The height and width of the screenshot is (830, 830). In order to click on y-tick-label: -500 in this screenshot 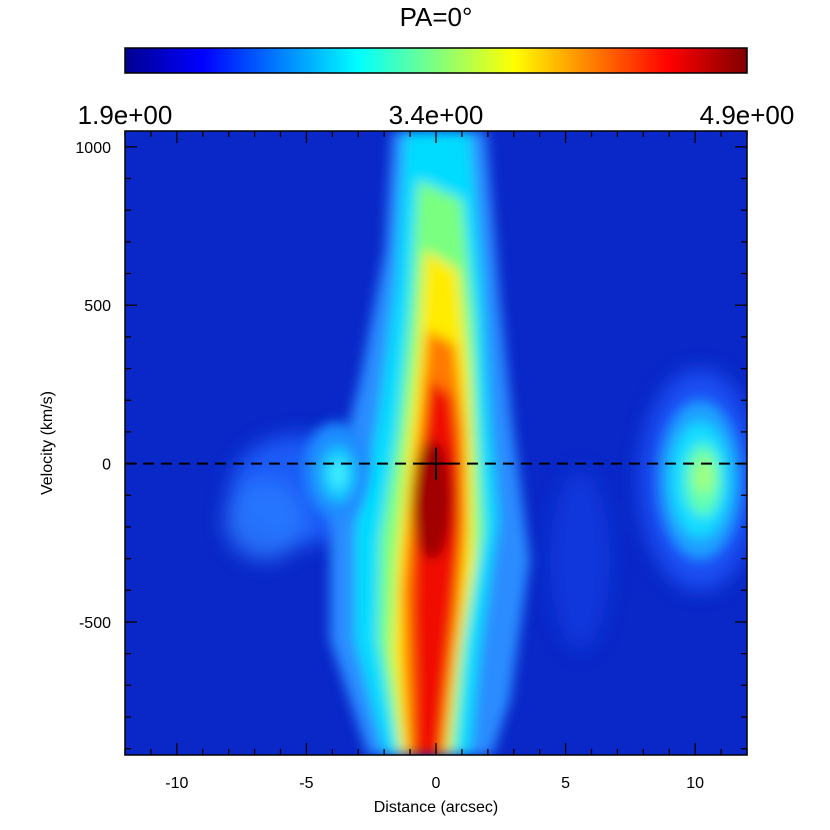, I will do `click(95, 623)`.